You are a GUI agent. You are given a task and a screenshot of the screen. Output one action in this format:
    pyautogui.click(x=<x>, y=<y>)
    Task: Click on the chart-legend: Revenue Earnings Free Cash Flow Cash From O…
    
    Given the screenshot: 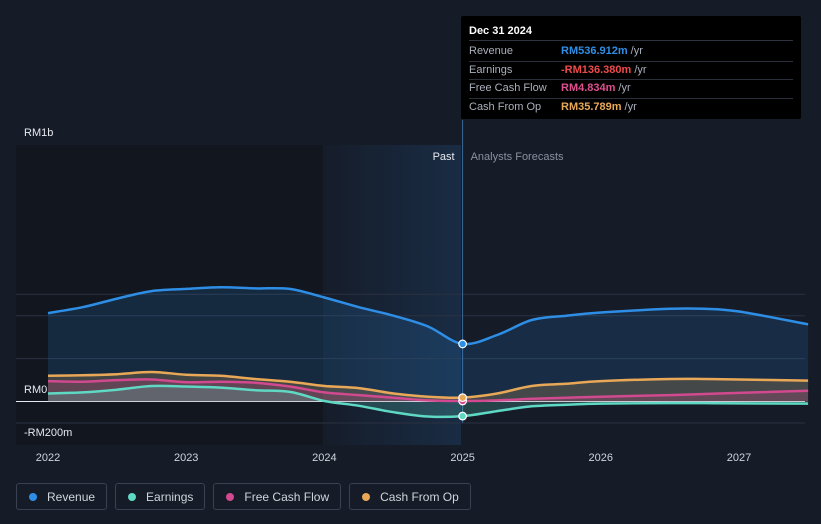 What is the action you would take?
    pyautogui.click(x=243, y=496)
    